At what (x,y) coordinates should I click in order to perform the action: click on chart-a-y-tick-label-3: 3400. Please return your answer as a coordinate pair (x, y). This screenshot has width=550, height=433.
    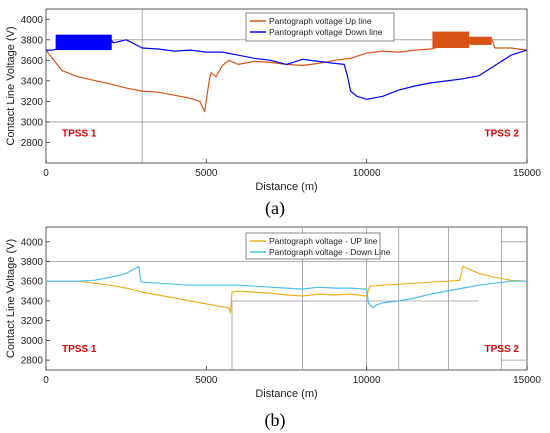
    Looking at the image, I should click on (32, 81).